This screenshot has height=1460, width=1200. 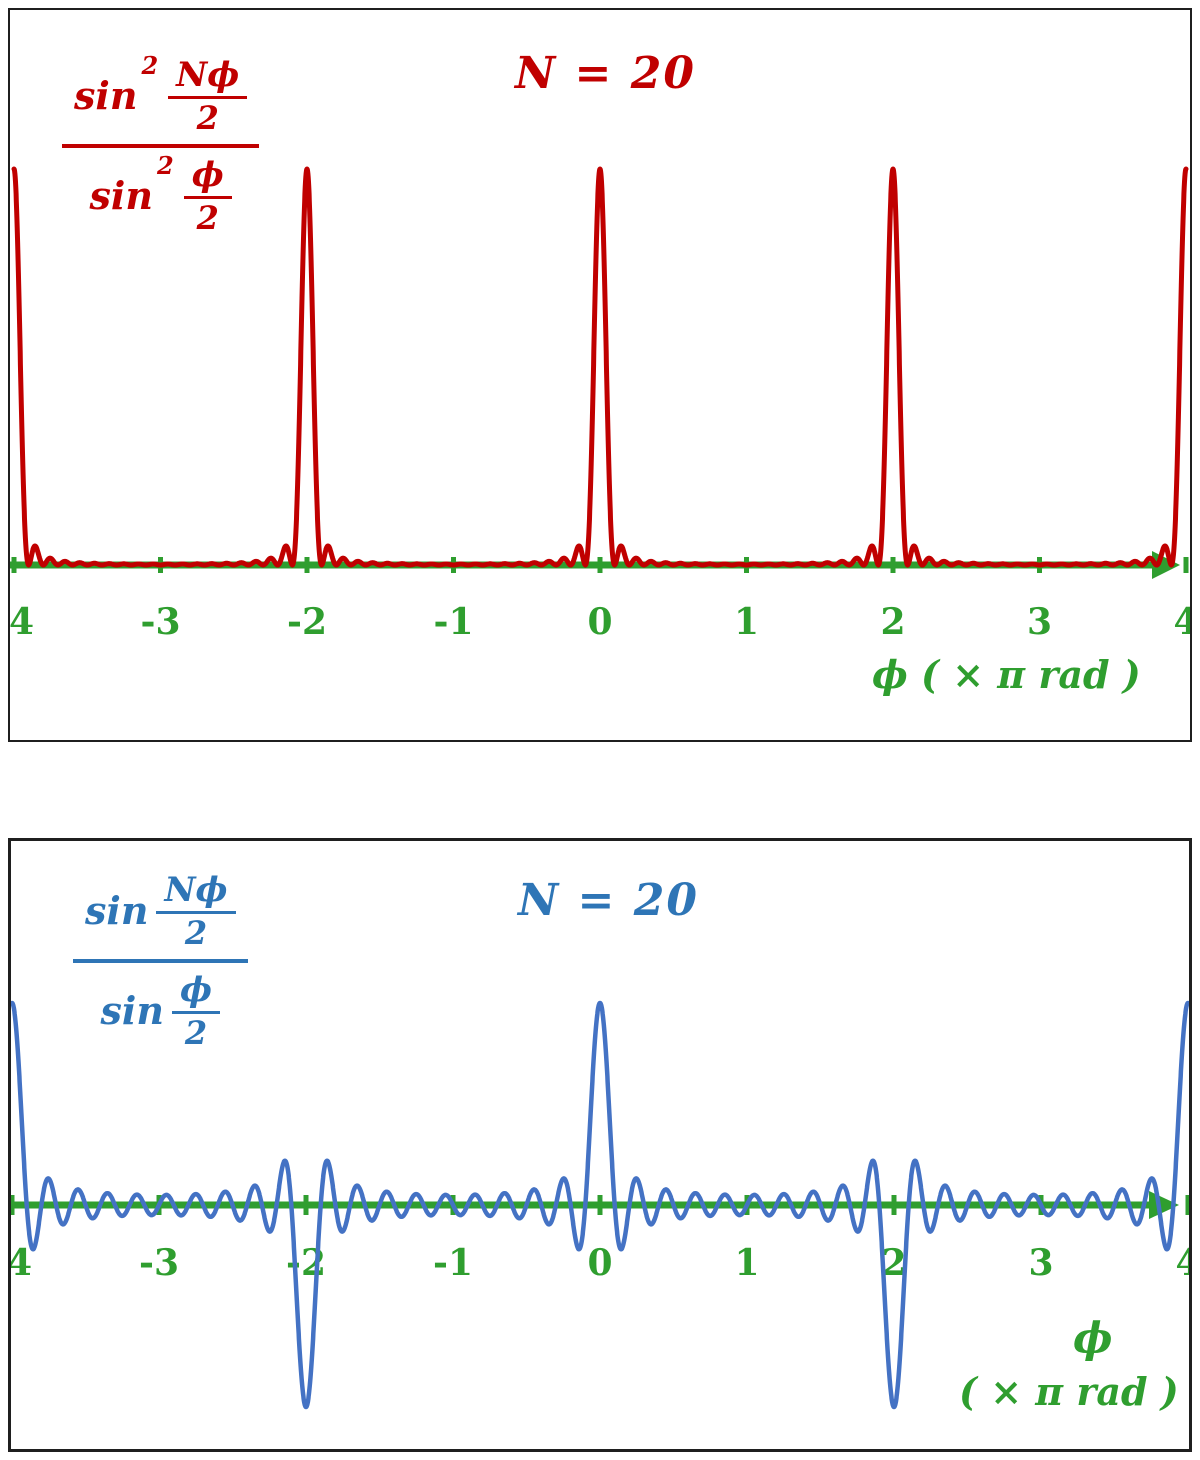 I want to click on x-tick-label: -2, so click(x=307, y=622).